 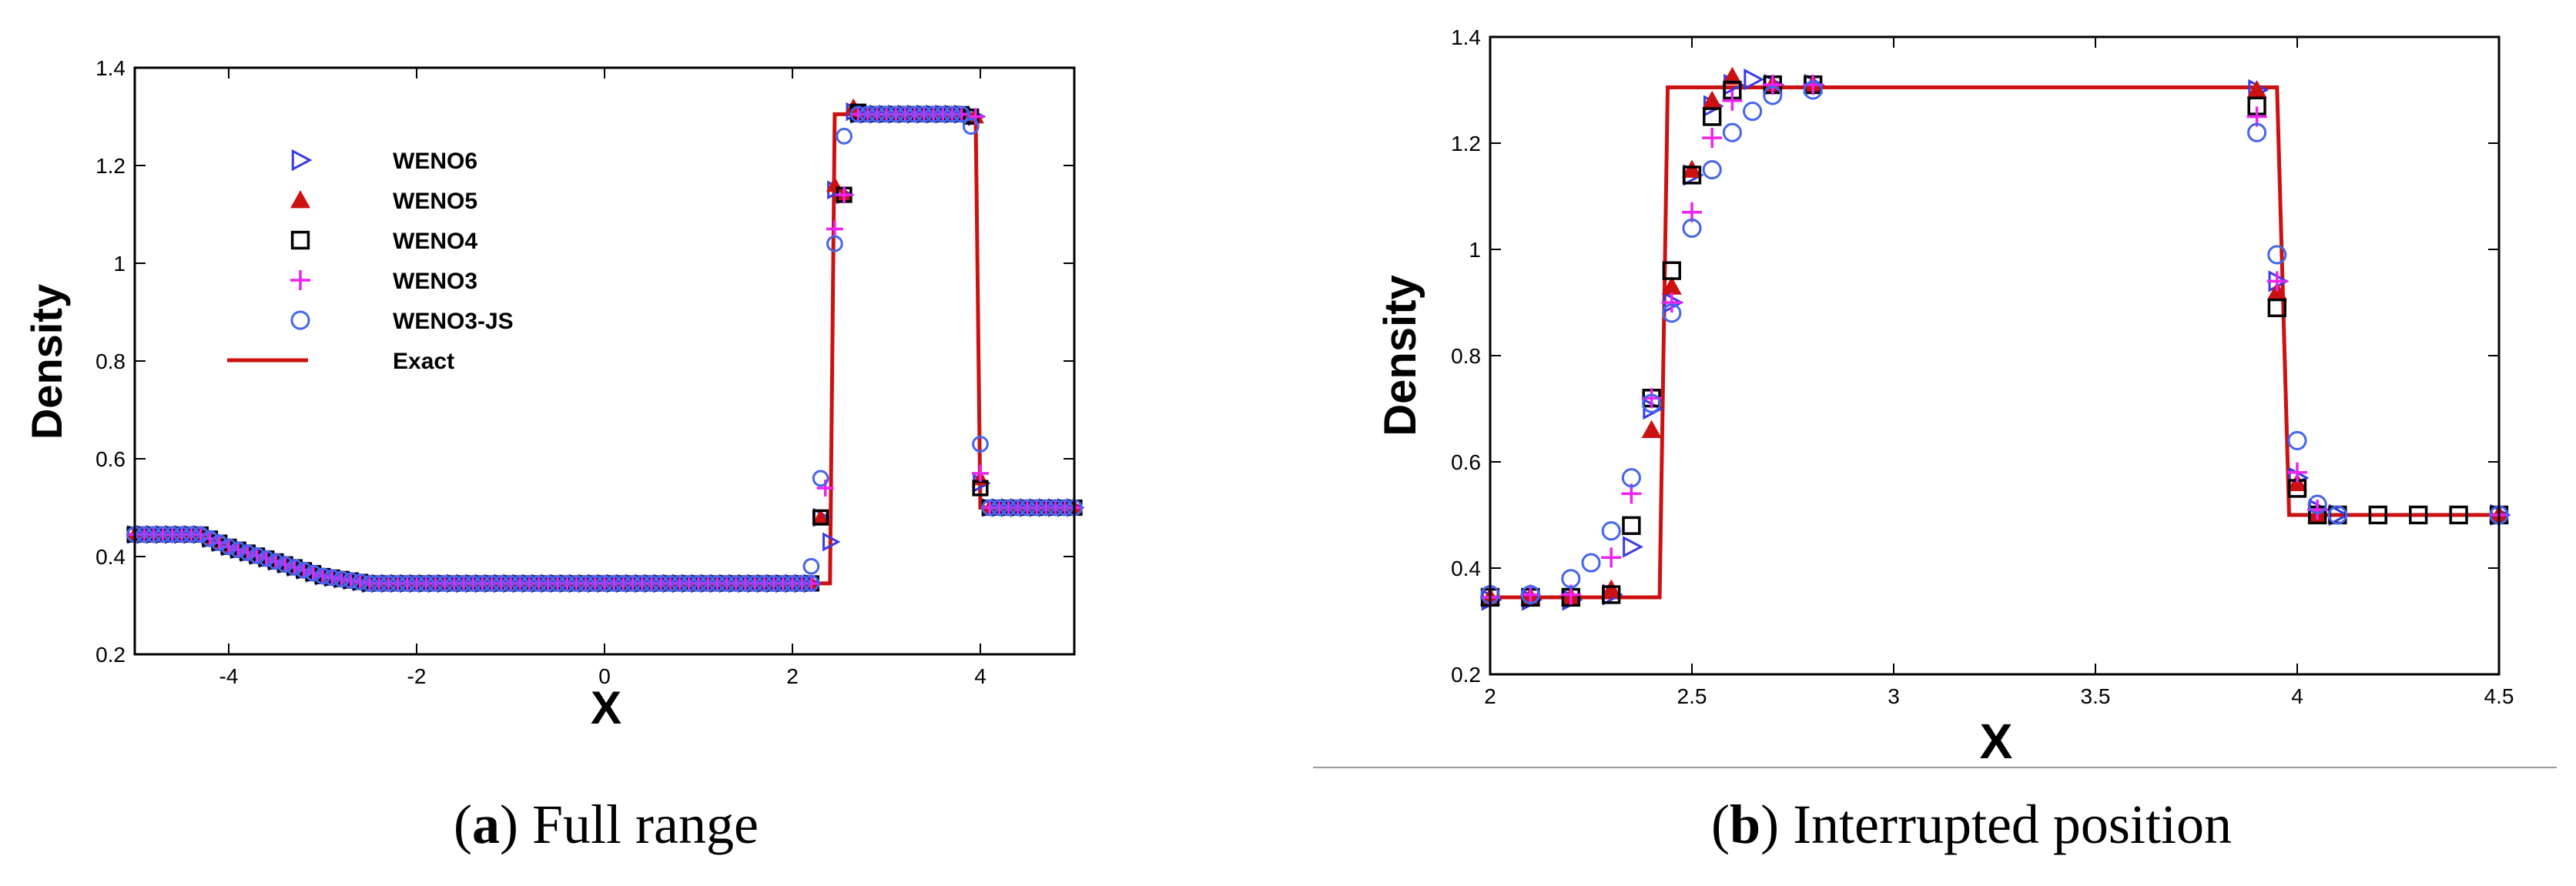 I want to click on x-tick-label: 4.5, so click(x=2499, y=696).